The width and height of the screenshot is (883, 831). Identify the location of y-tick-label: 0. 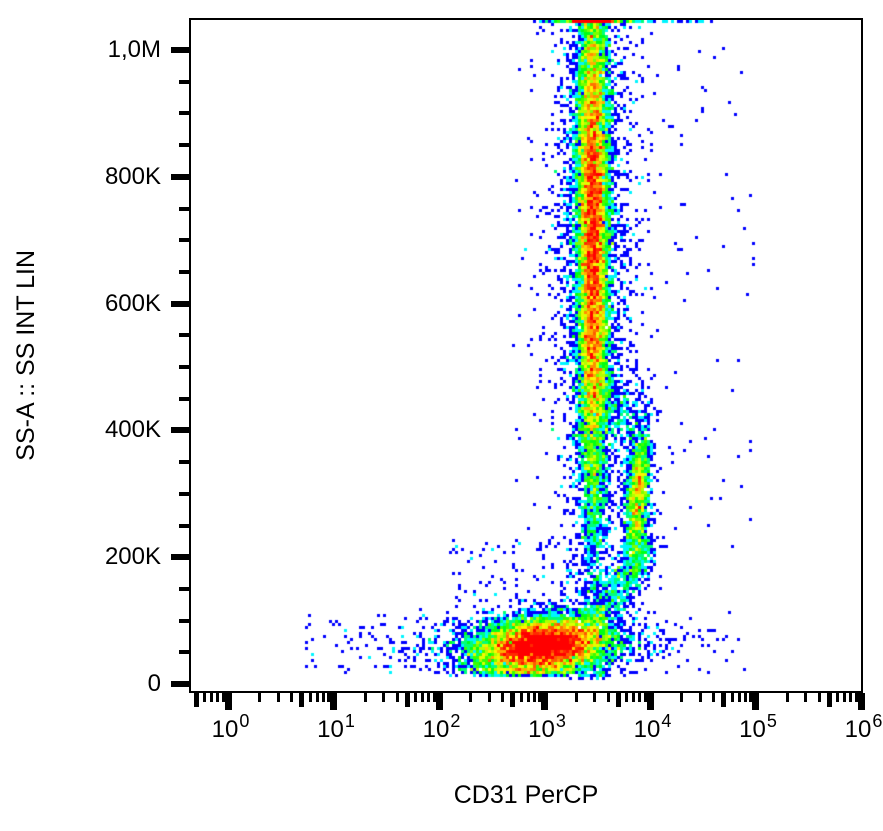
(154, 683).